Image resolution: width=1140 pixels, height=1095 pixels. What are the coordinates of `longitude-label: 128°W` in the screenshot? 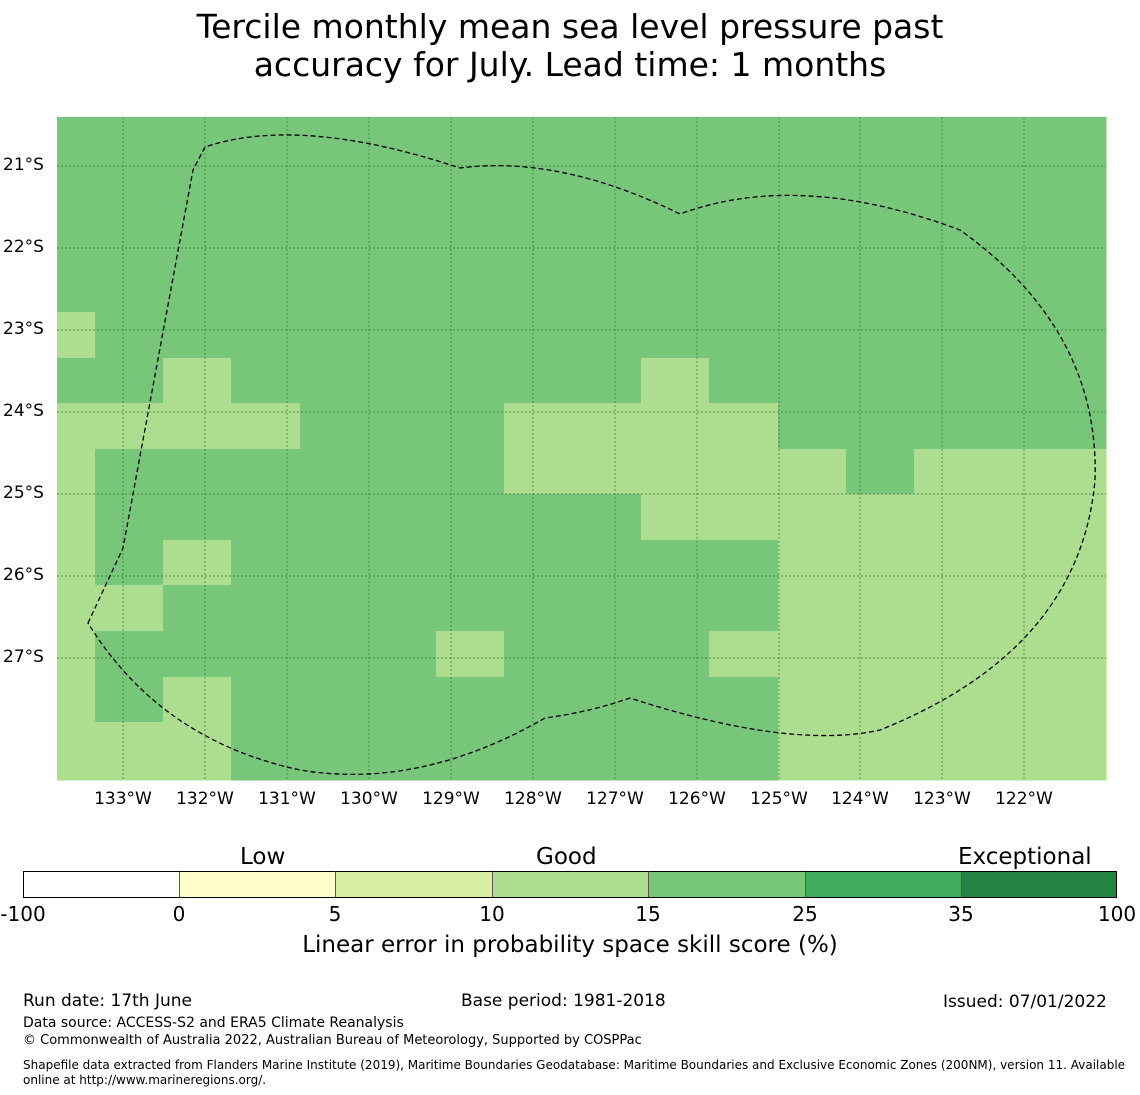 It's located at (533, 799).